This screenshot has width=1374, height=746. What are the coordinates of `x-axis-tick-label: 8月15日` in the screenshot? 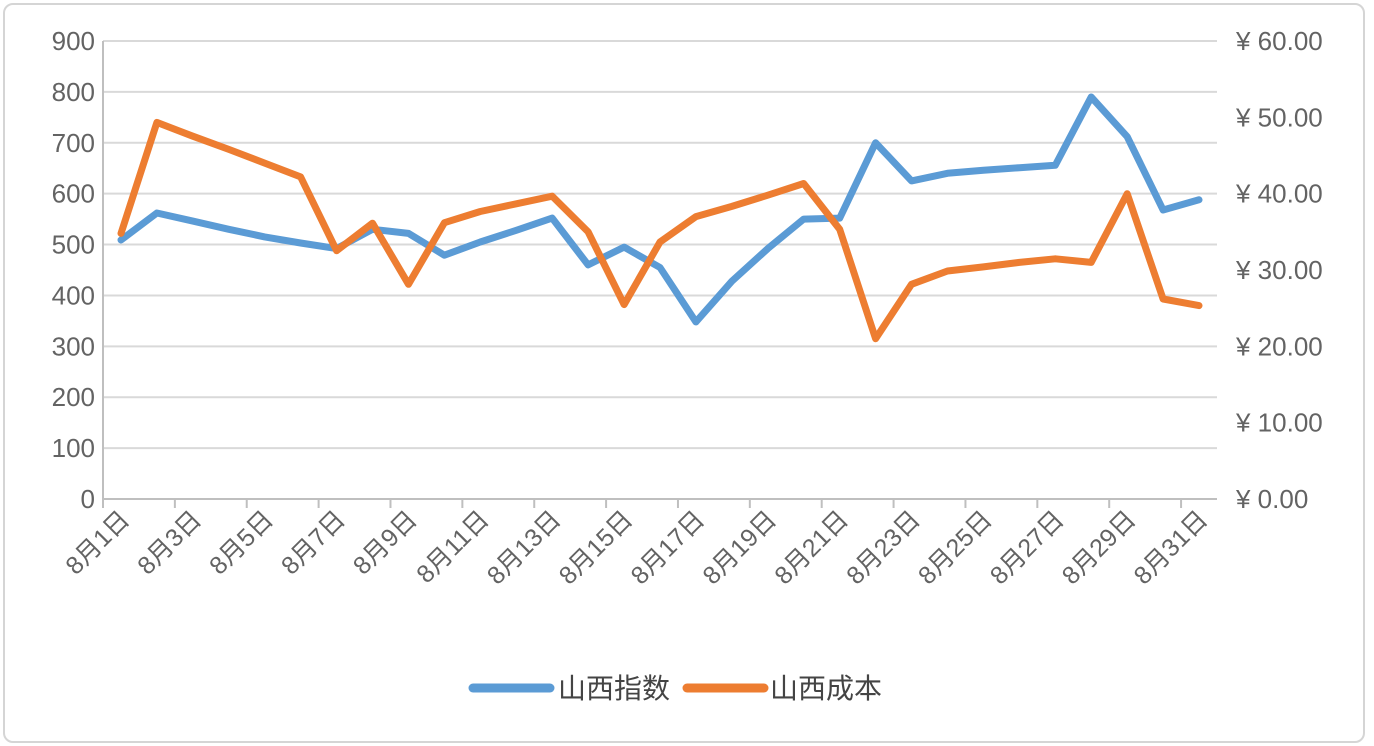 It's located at (596, 547).